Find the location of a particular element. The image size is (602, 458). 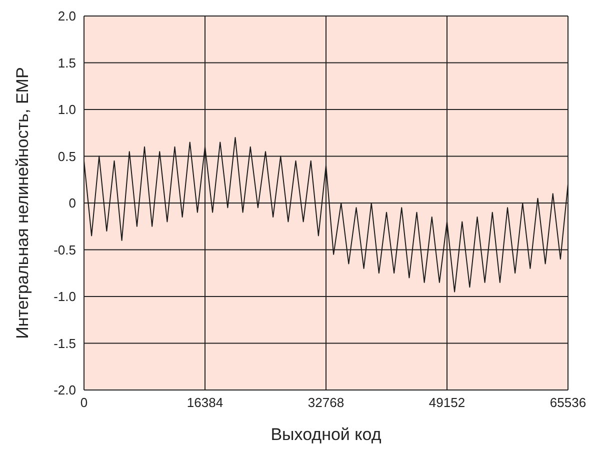

y-tick-label: -1.0 is located at coordinates (65, 296).